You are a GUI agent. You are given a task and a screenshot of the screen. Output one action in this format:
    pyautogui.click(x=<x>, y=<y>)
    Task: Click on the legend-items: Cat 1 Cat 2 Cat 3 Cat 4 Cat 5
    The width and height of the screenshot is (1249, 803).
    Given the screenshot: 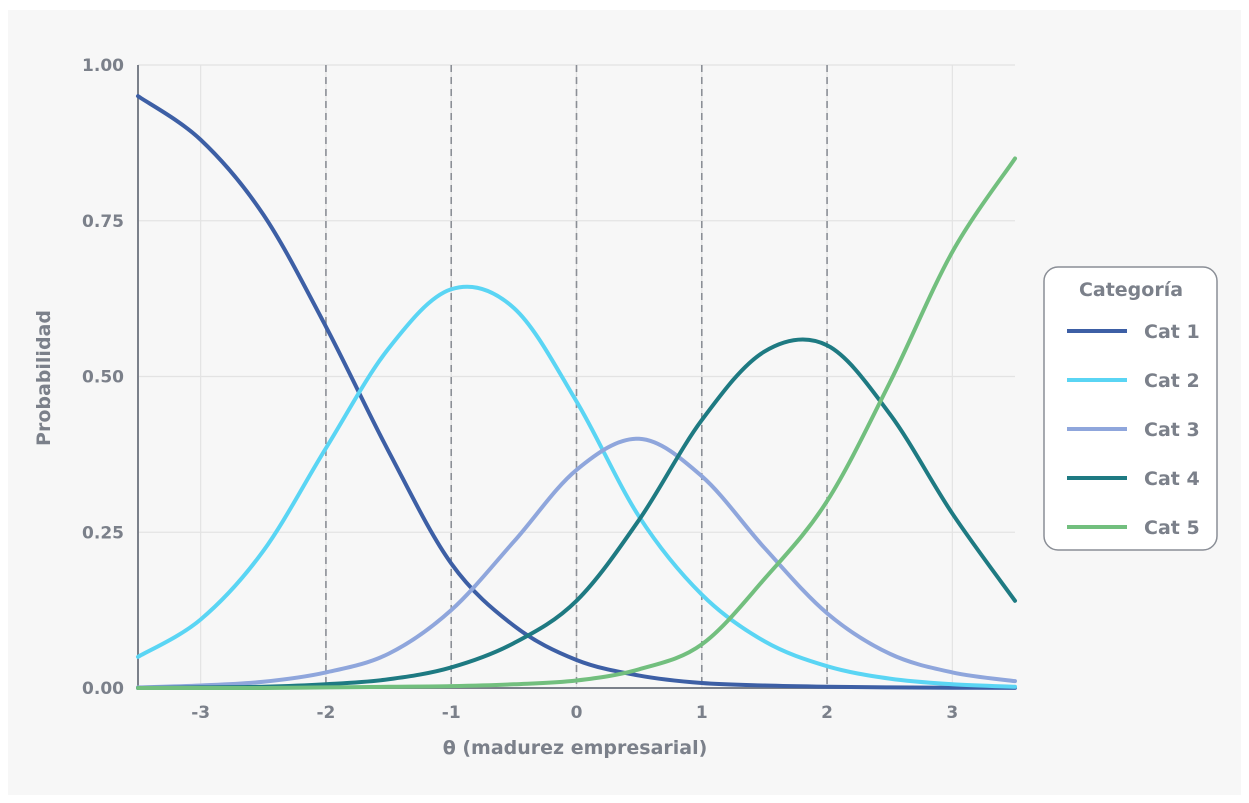 What is the action you would take?
    pyautogui.click(x=1133, y=430)
    